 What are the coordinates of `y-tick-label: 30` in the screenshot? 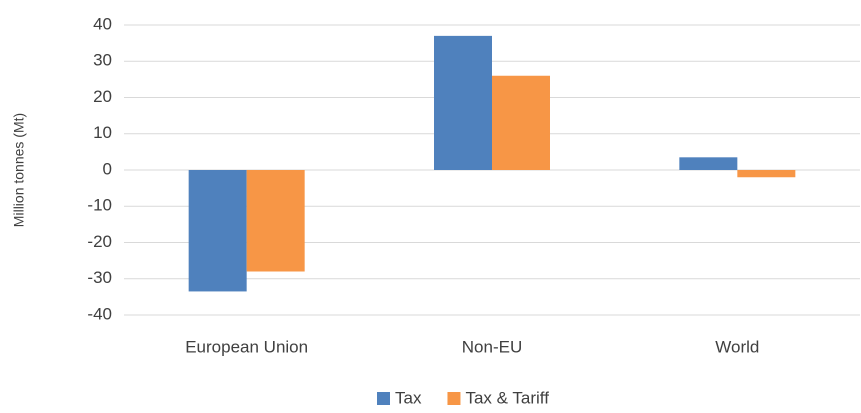 It's located at (102, 60).